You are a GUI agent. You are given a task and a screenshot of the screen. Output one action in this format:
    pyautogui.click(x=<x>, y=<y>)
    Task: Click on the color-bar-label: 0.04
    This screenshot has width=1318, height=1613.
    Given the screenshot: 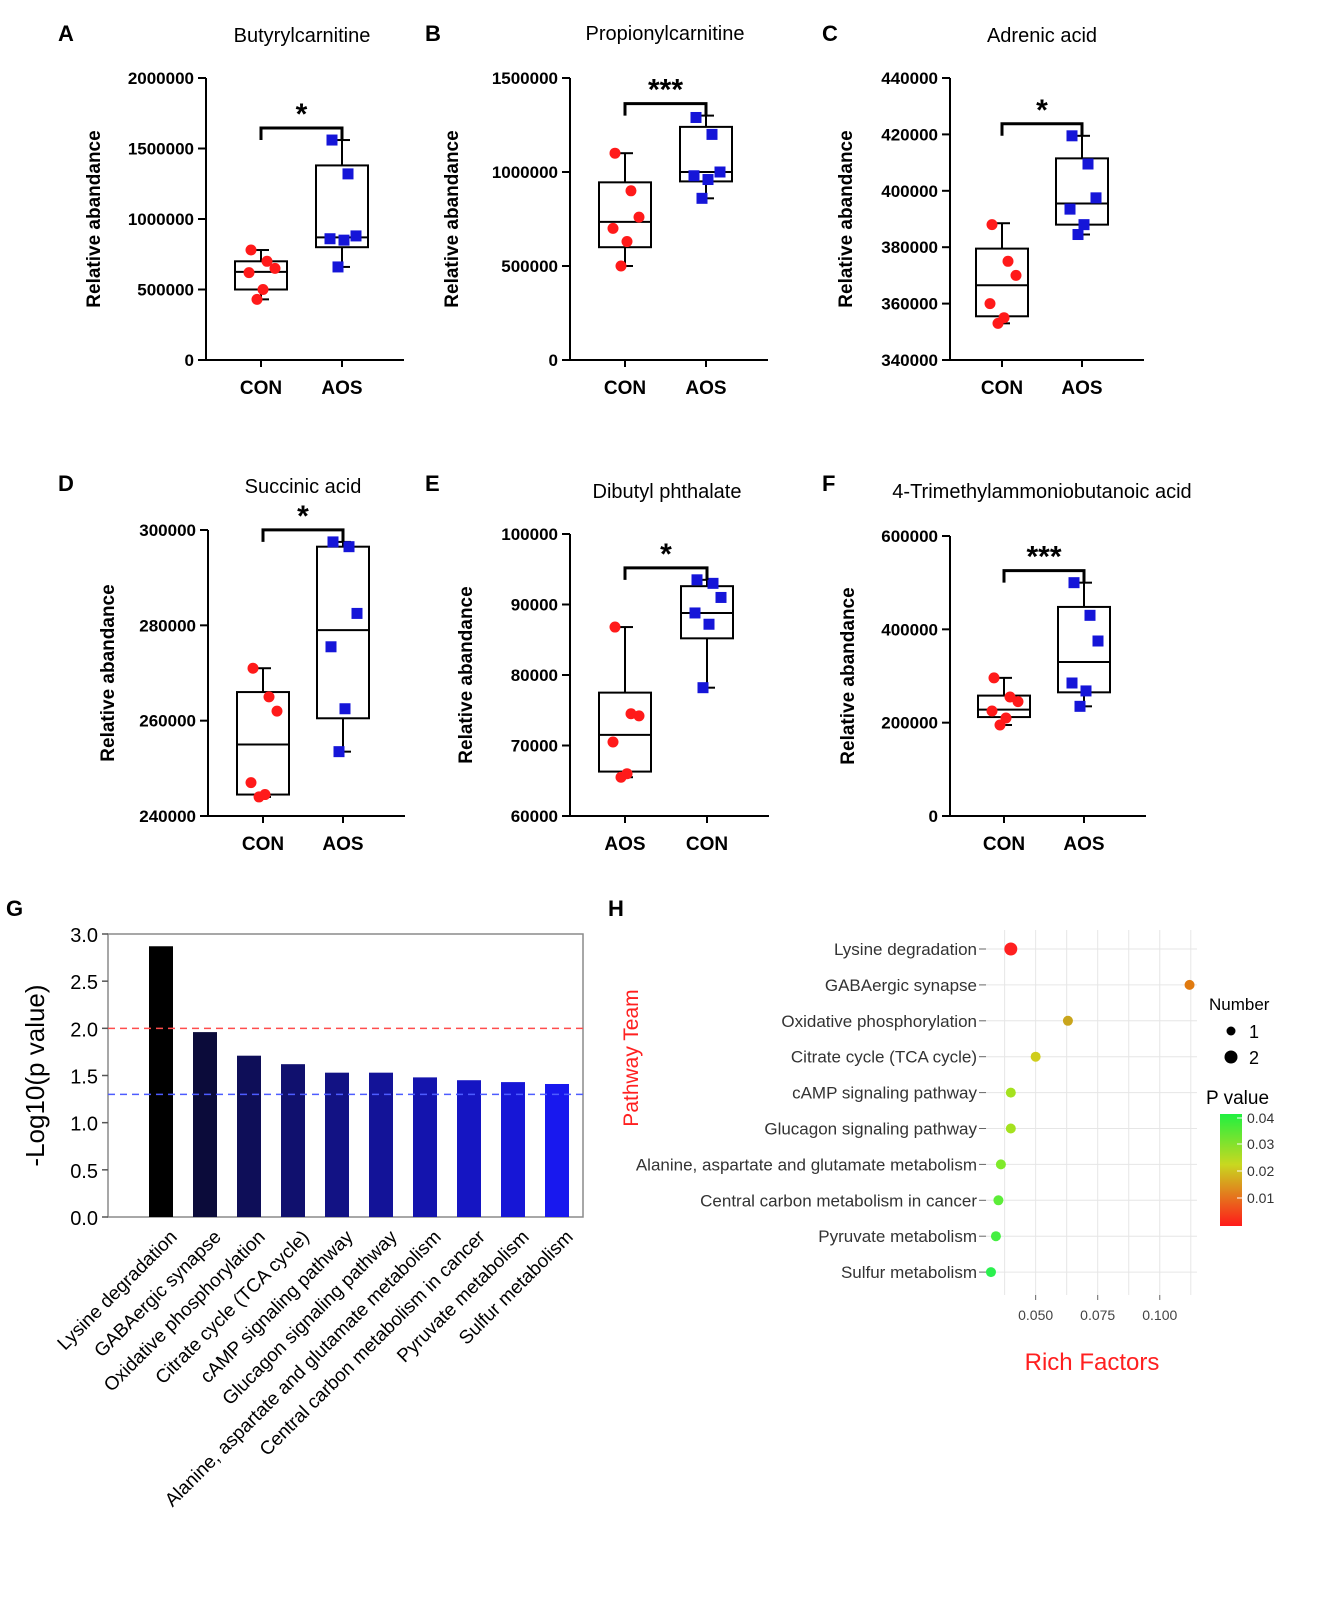 What is the action you would take?
    pyautogui.click(x=1260, y=1118)
    